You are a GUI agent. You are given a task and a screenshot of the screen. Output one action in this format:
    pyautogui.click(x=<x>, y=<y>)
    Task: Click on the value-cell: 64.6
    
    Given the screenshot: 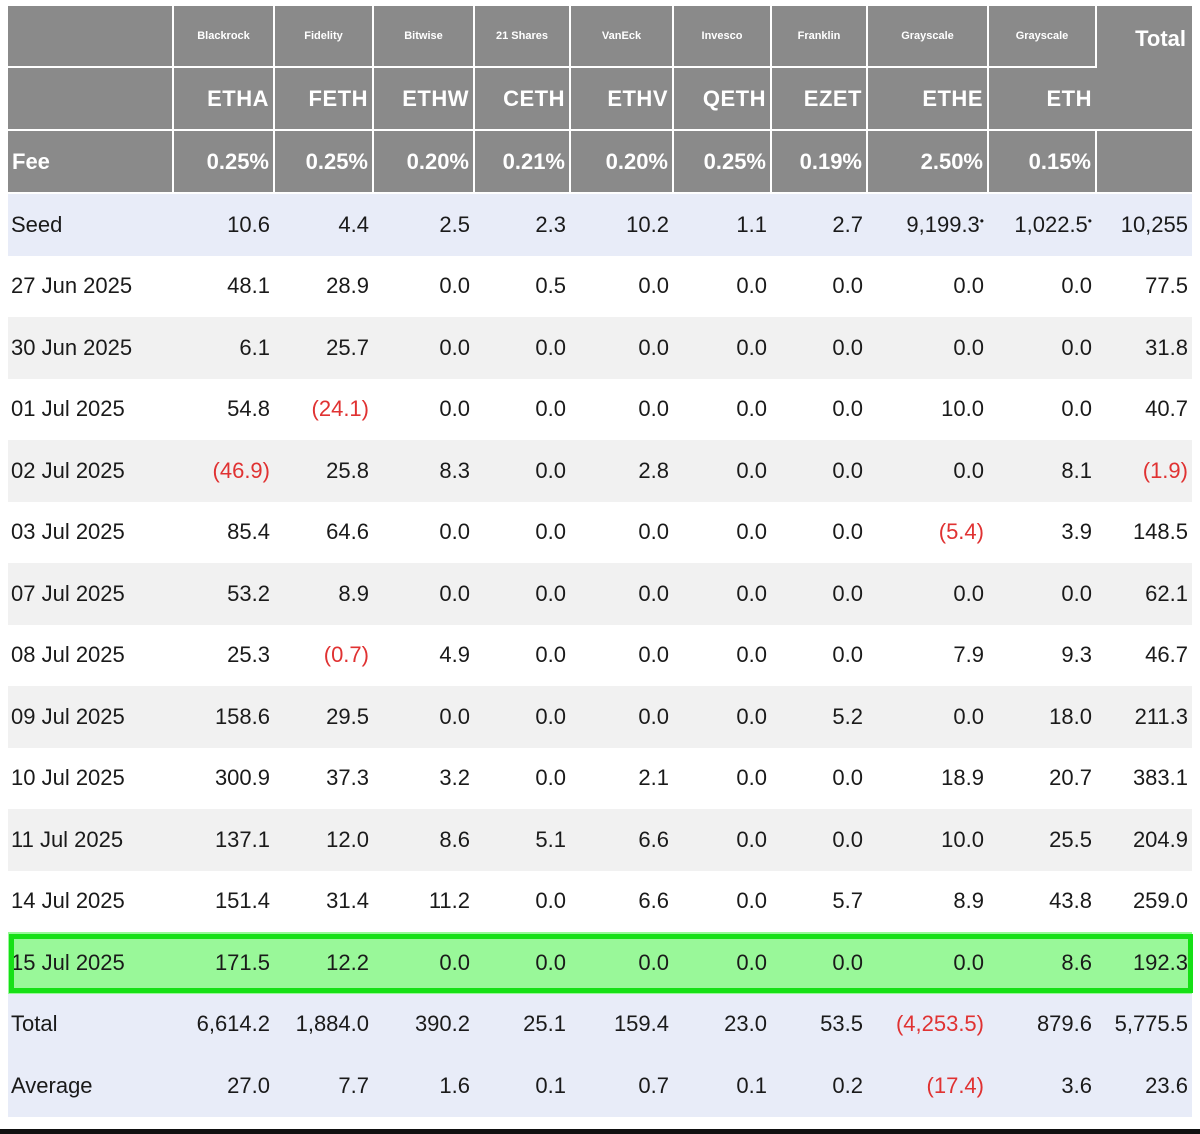 What is the action you would take?
    pyautogui.click(x=323, y=532)
    